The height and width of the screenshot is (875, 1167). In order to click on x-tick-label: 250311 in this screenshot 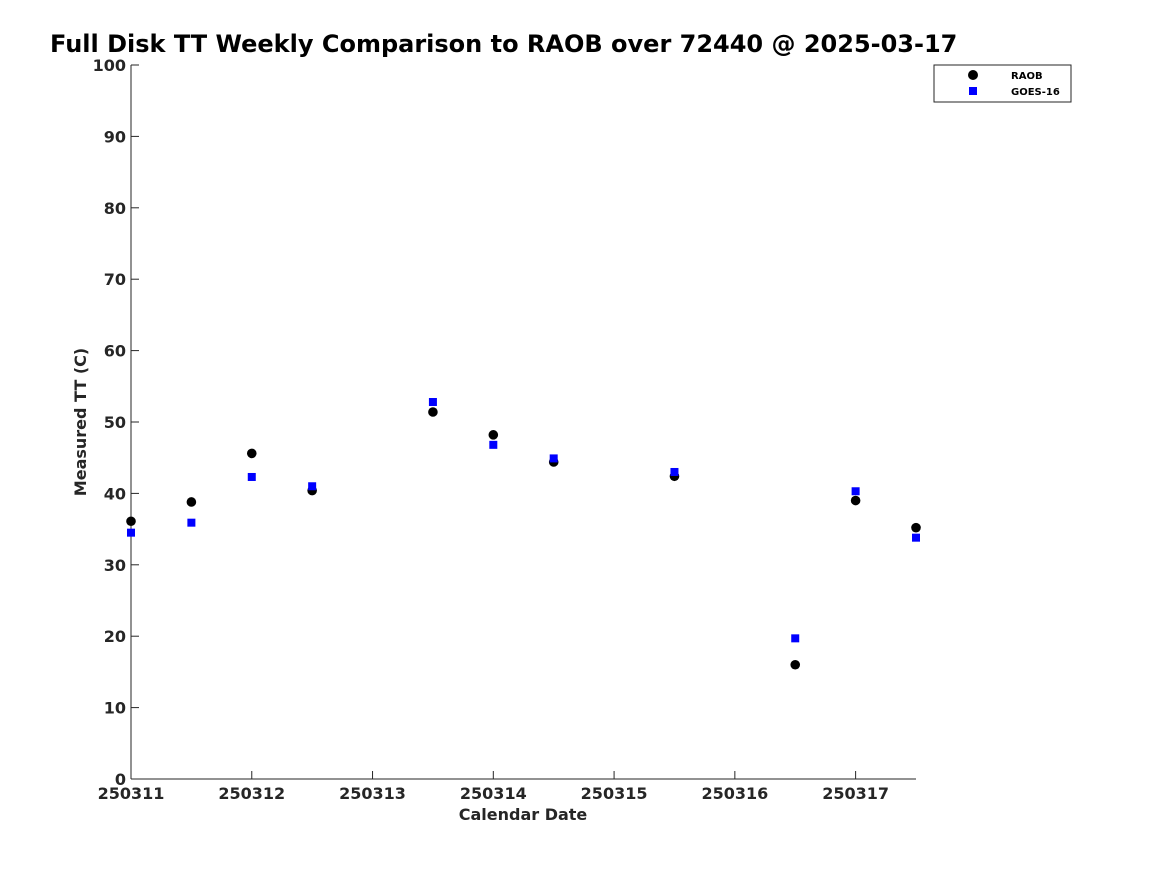, I will do `click(131, 793)`.